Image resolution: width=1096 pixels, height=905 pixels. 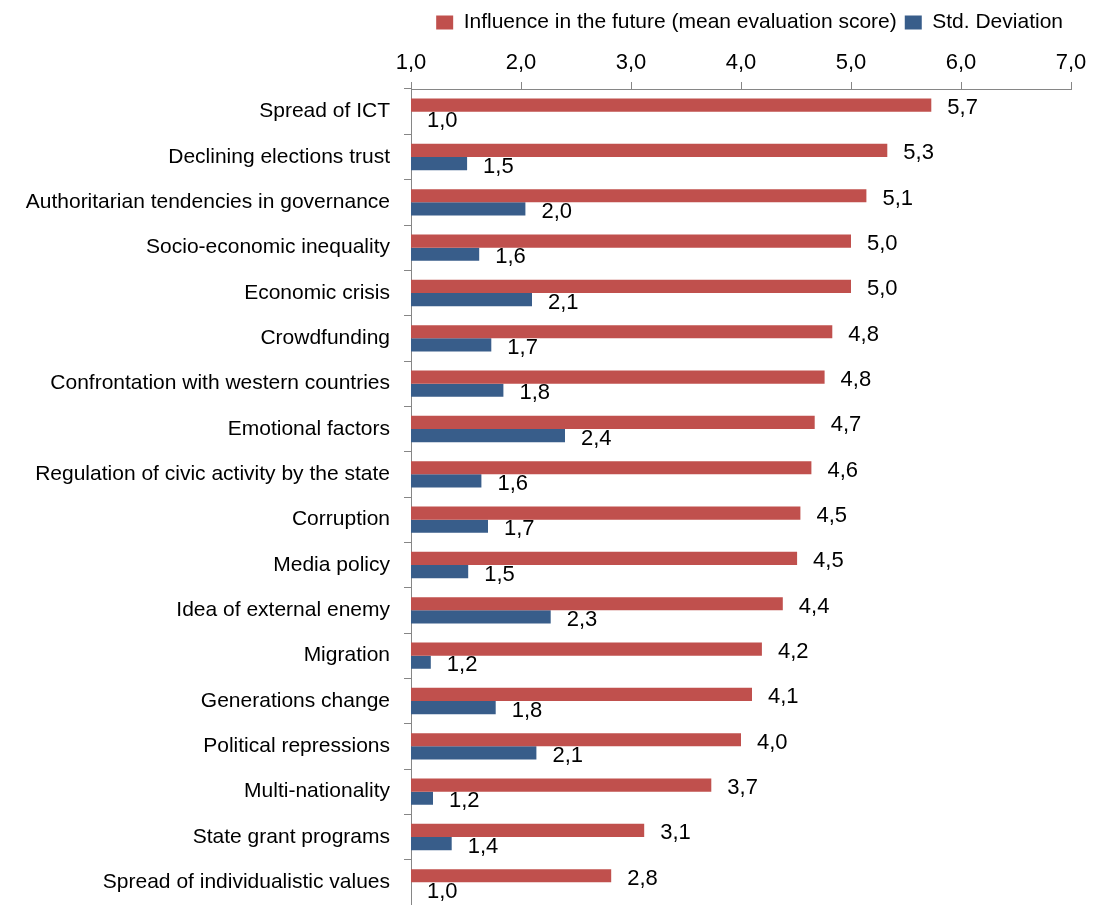 I want to click on data-label: 4,0, so click(x=772, y=741).